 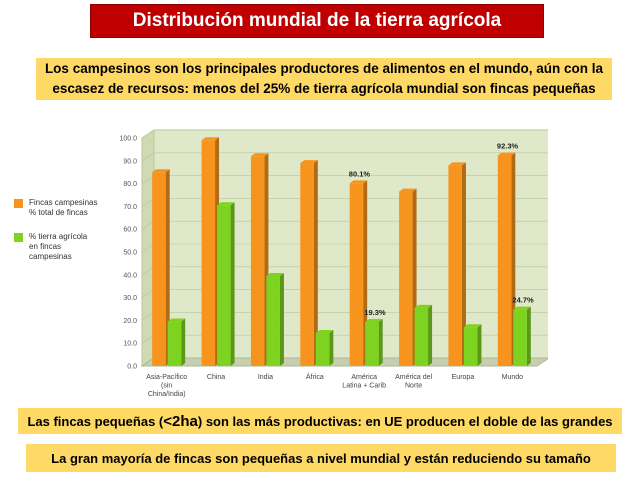 What do you see at coordinates (130, 184) in the screenshot?
I see `y-tick-label: 80.0` at bounding box center [130, 184].